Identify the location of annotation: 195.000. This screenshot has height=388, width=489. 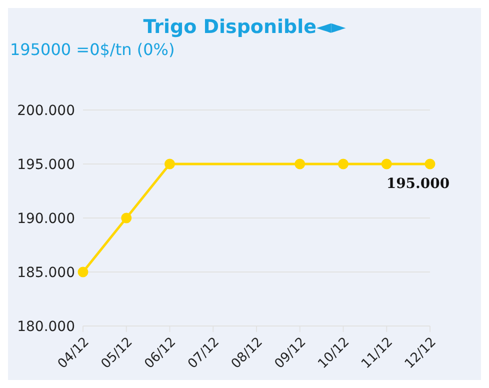
(418, 184).